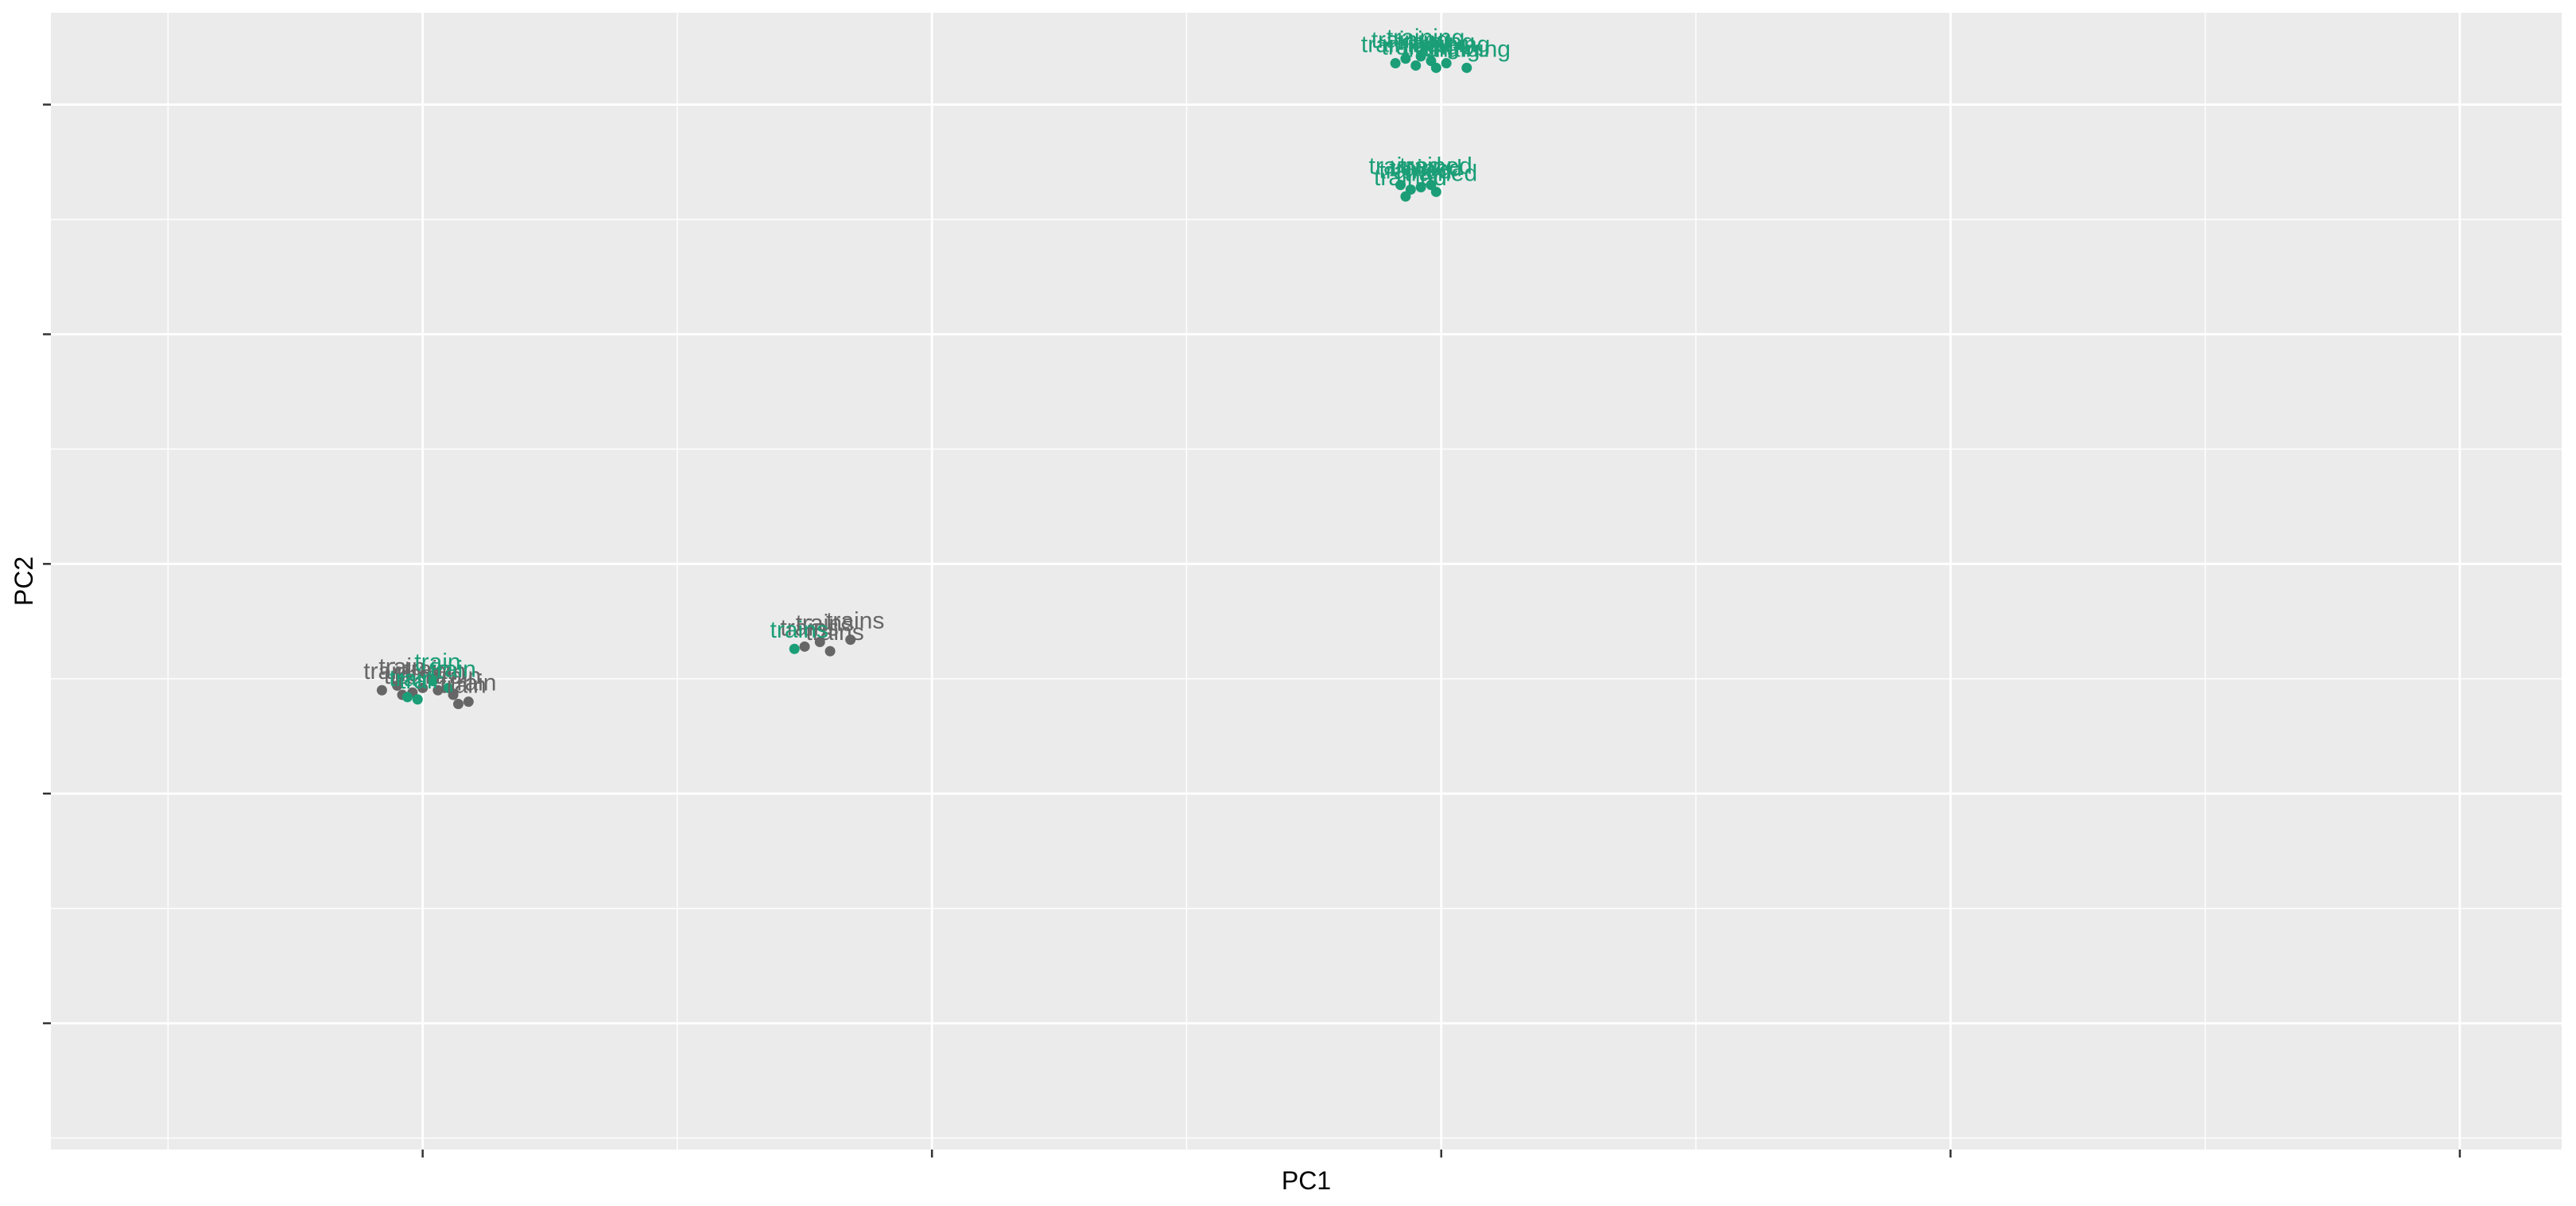  Describe the element at coordinates (24, 581) in the screenshot. I see `y-axis-title: PC2` at that location.